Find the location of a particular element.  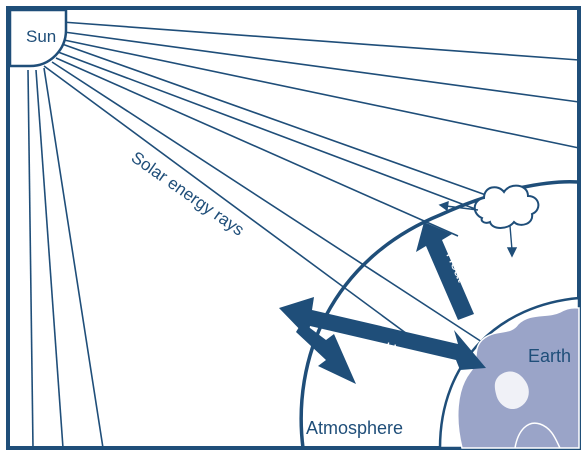

earth-land-detail is located at coordinates (511, 390).